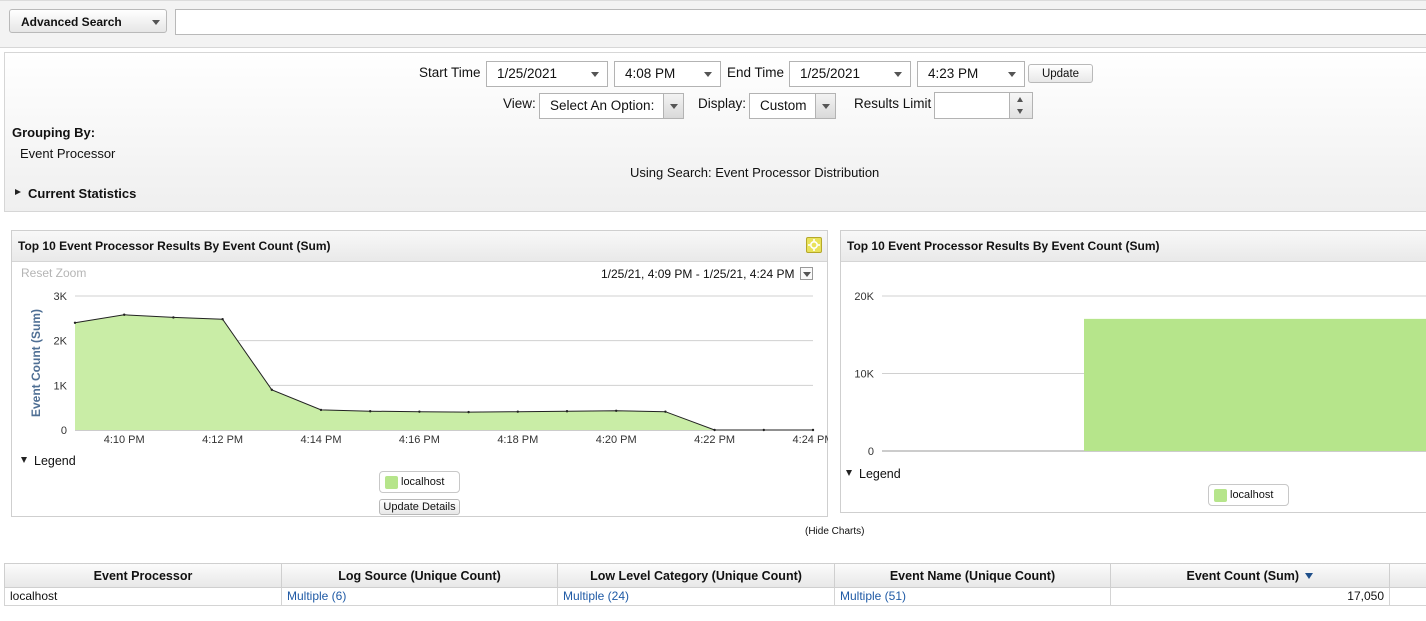  I want to click on x-tick-label: 4:16 PM, so click(419, 440).